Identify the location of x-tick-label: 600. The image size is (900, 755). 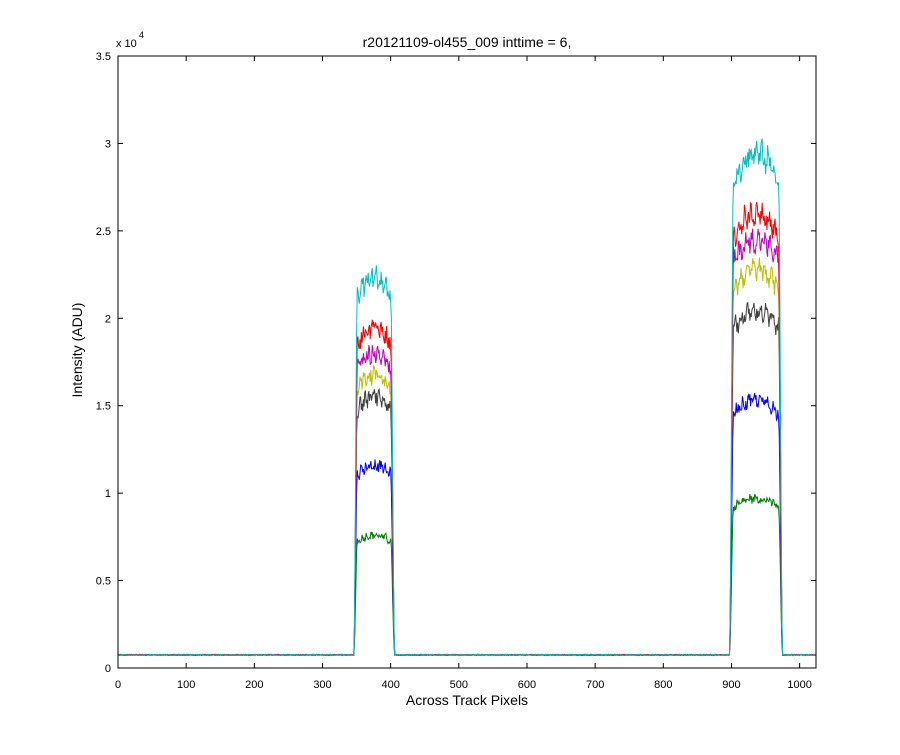
(527, 685).